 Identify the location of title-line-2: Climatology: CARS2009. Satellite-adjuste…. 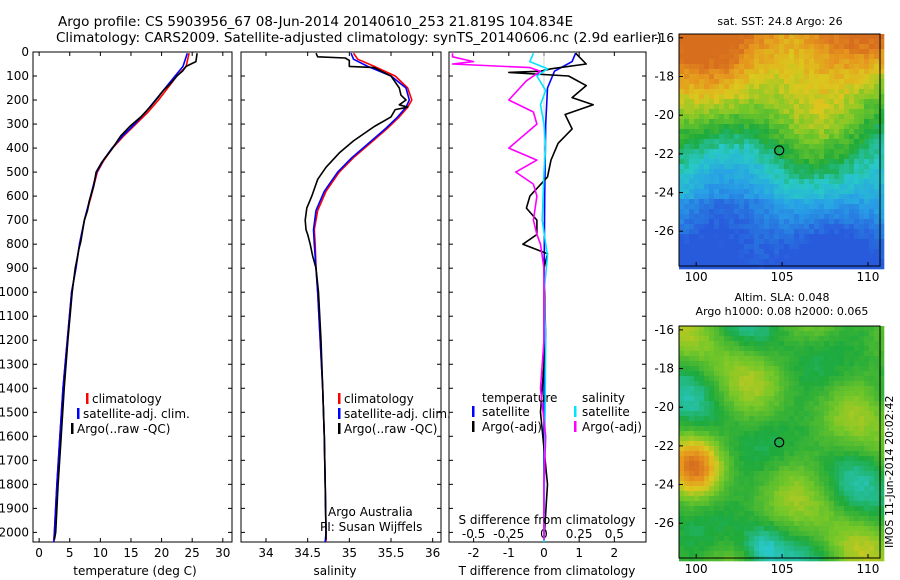
(359, 38).